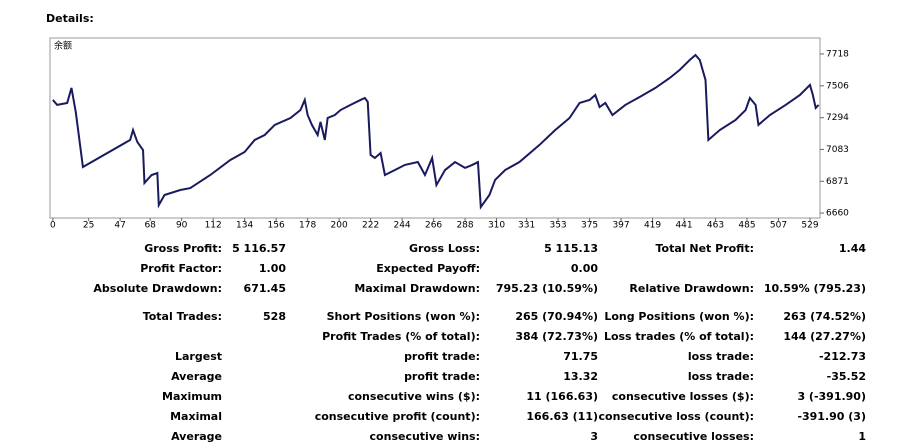 This screenshot has width=905, height=448. Describe the element at coordinates (182, 226) in the screenshot. I see `x-tick-label: 90` at that location.